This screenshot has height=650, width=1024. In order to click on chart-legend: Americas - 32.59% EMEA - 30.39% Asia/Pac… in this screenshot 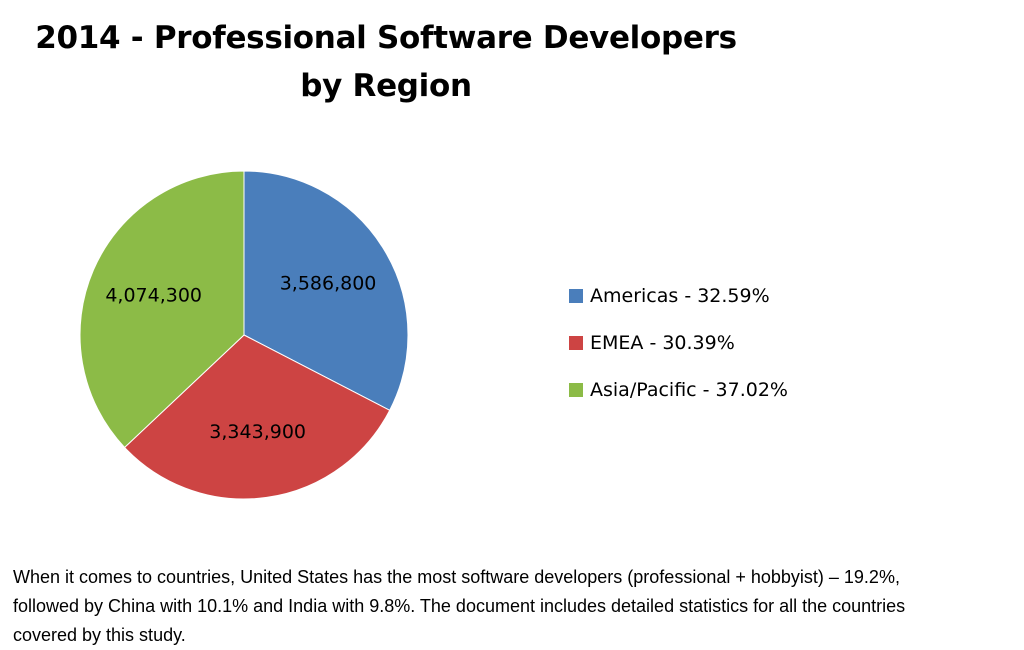, I will do `click(719, 342)`.